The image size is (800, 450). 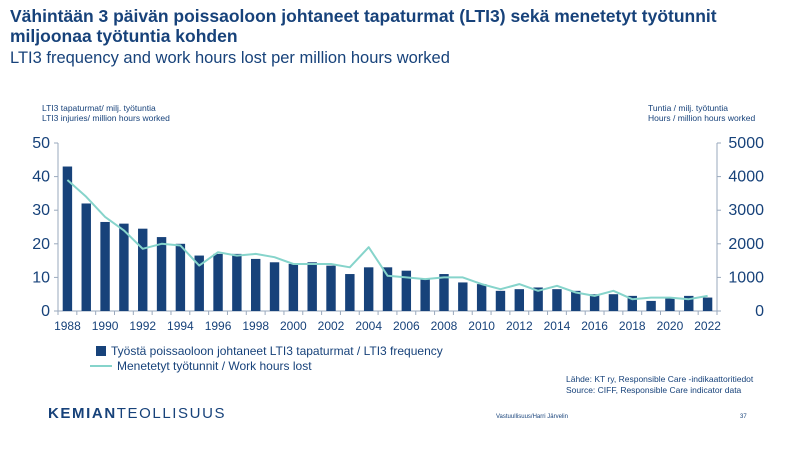 I want to click on legend-line-swatch, so click(x=101, y=365).